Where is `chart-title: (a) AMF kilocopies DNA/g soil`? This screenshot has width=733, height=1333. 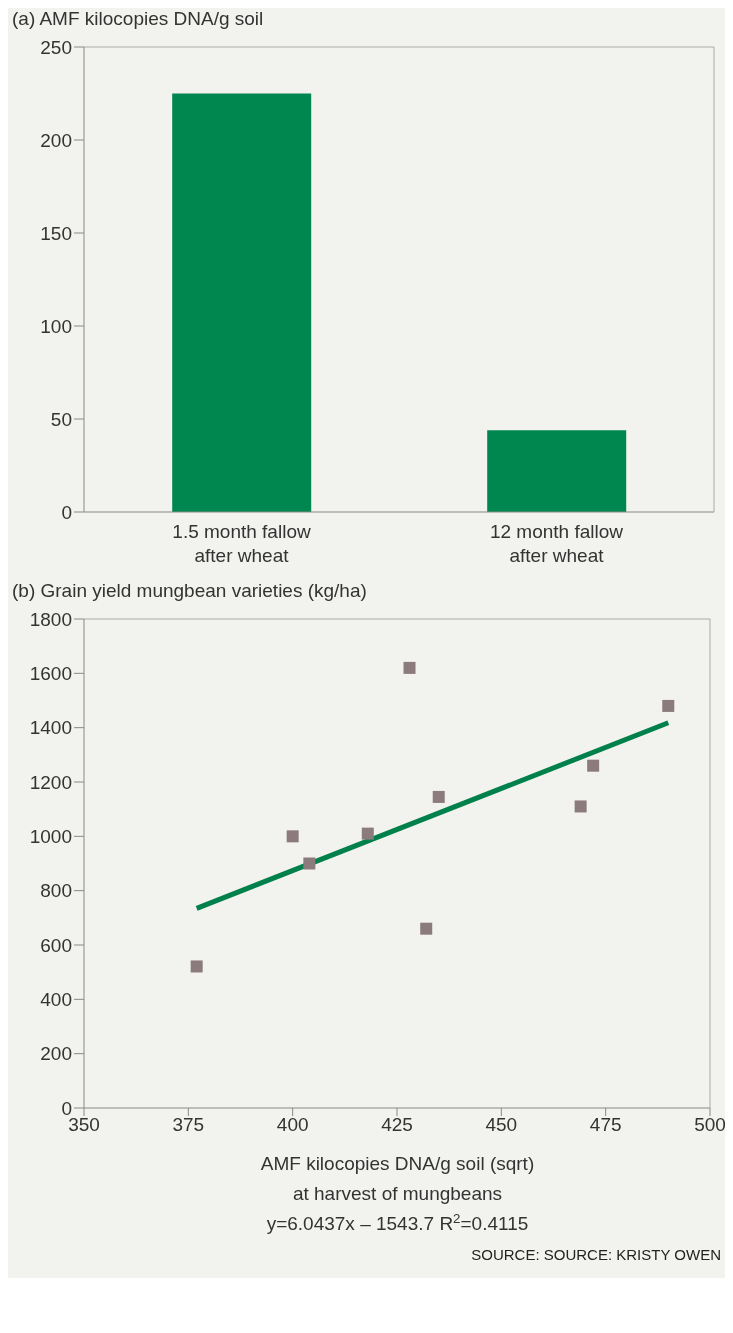 chart-title: (a) AMF kilocopies DNA/g soil is located at coordinates (138, 19).